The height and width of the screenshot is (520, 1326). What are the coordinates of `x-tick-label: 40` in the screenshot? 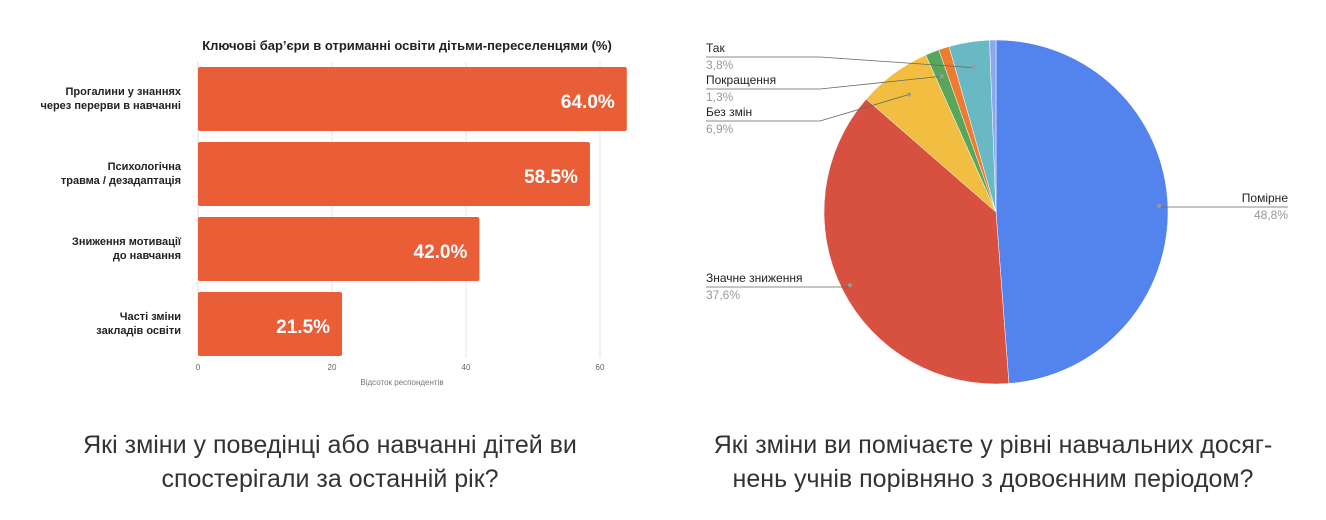 It's located at (466, 367).